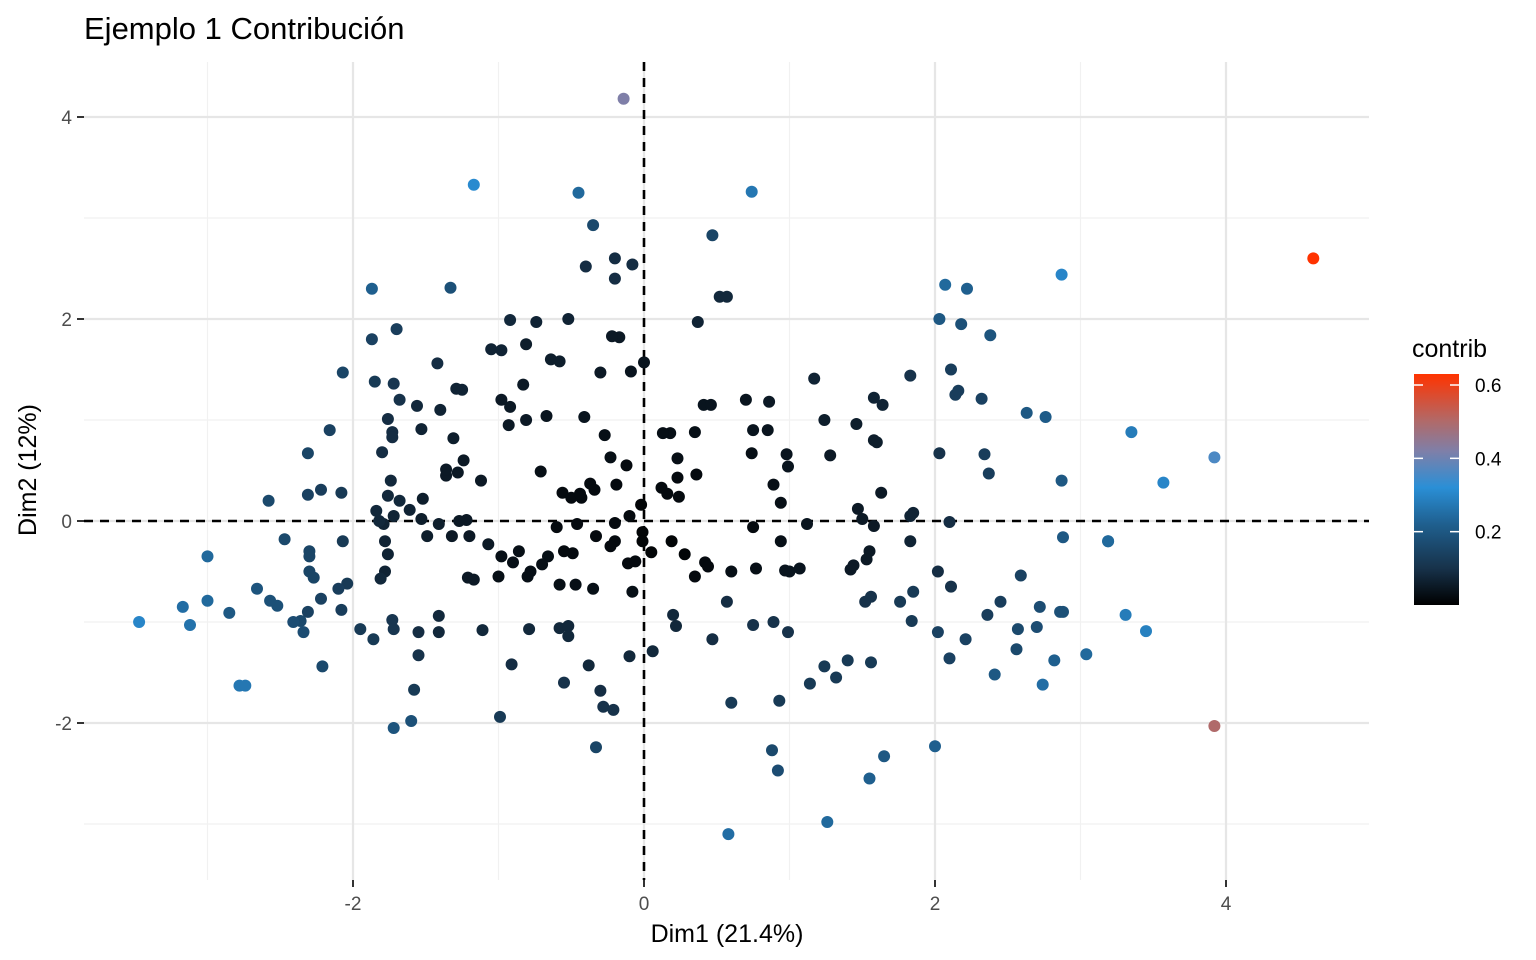 Image resolution: width=1536 pixels, height=960 pixels. I want to click on y-axis-title: Dim2 (12%), so click(28, 470).